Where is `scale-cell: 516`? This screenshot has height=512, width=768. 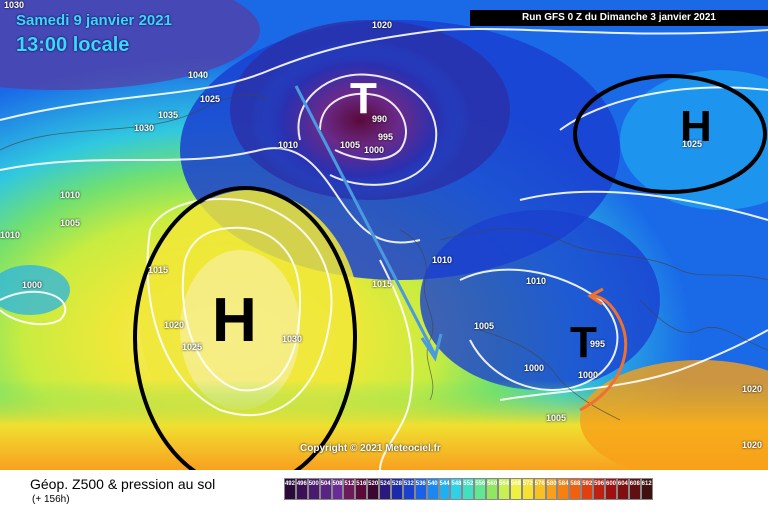
scale-cell: 516 is located at coordinates (361, 489).